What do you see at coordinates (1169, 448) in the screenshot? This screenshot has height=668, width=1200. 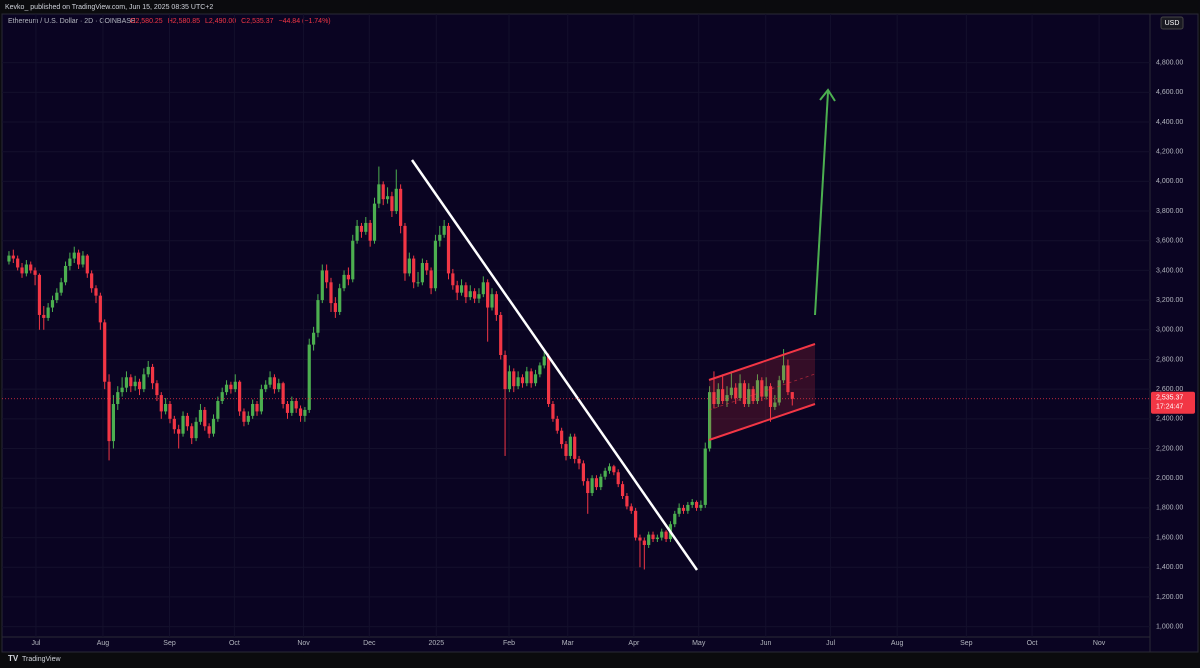 I see `y-tick-label: 2,200.00` at bounding box center [1169, 448].